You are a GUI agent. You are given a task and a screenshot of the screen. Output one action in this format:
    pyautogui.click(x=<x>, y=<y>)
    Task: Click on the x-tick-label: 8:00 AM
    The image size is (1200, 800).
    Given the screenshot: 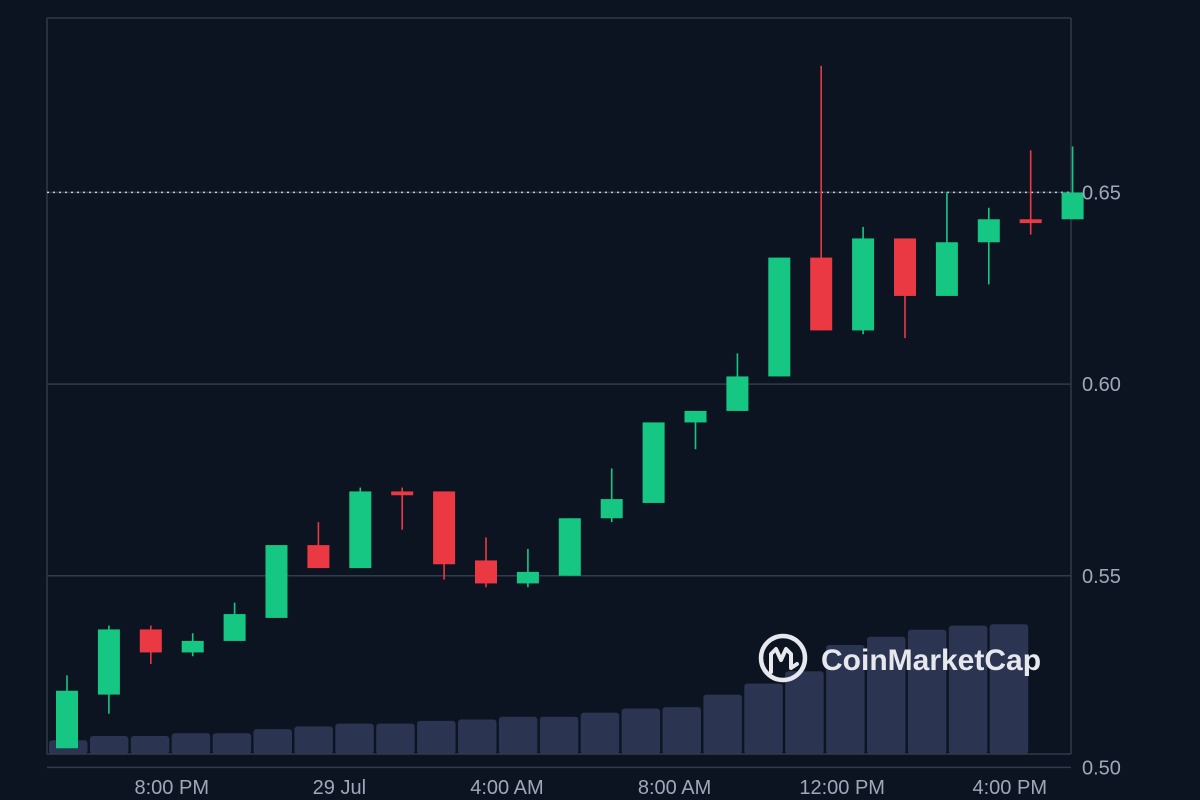 What is the action you would take?
    pyautogui.click(x=674, y=788)
    